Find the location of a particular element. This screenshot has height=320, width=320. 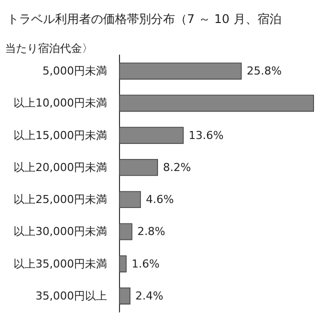

data-label: 2.4% is located at coordinates (149, 295).